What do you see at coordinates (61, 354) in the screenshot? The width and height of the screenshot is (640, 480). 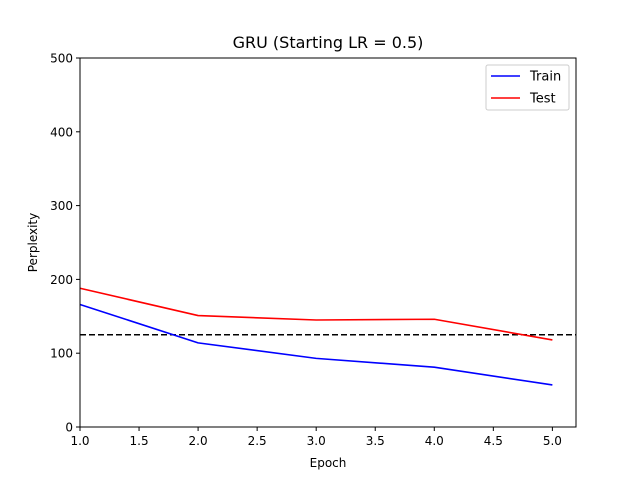 I see `y-tick-label: 100` at bounding box center [61, 354].